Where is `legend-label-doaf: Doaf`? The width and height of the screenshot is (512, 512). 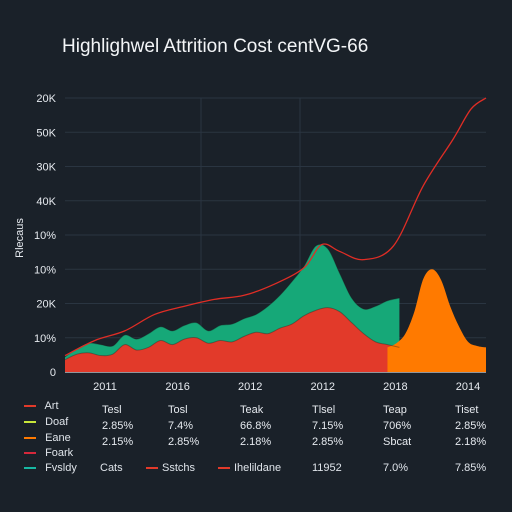
legend-label-doaf: Doaf is located at coordinates (57, 422).